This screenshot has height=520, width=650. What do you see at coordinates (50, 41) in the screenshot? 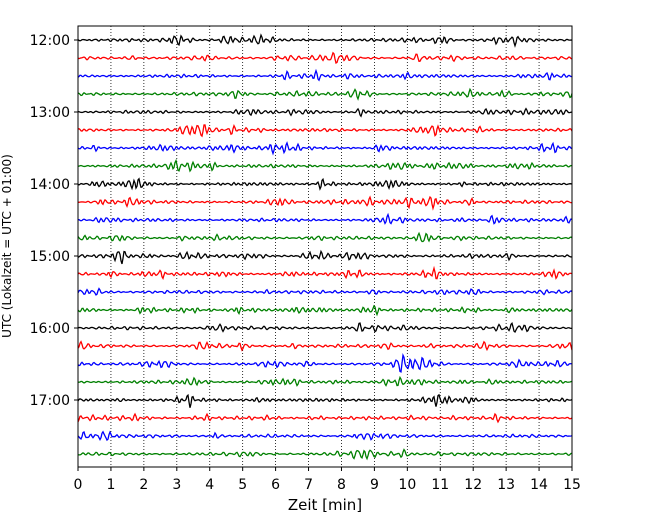
I see `y-tick-label: 12:00` at bounding box center [50, 41].